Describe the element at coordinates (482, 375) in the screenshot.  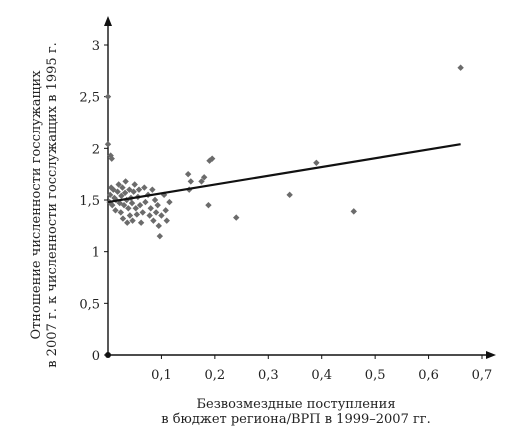
I see `x-tick-label: 0,7` at that location.